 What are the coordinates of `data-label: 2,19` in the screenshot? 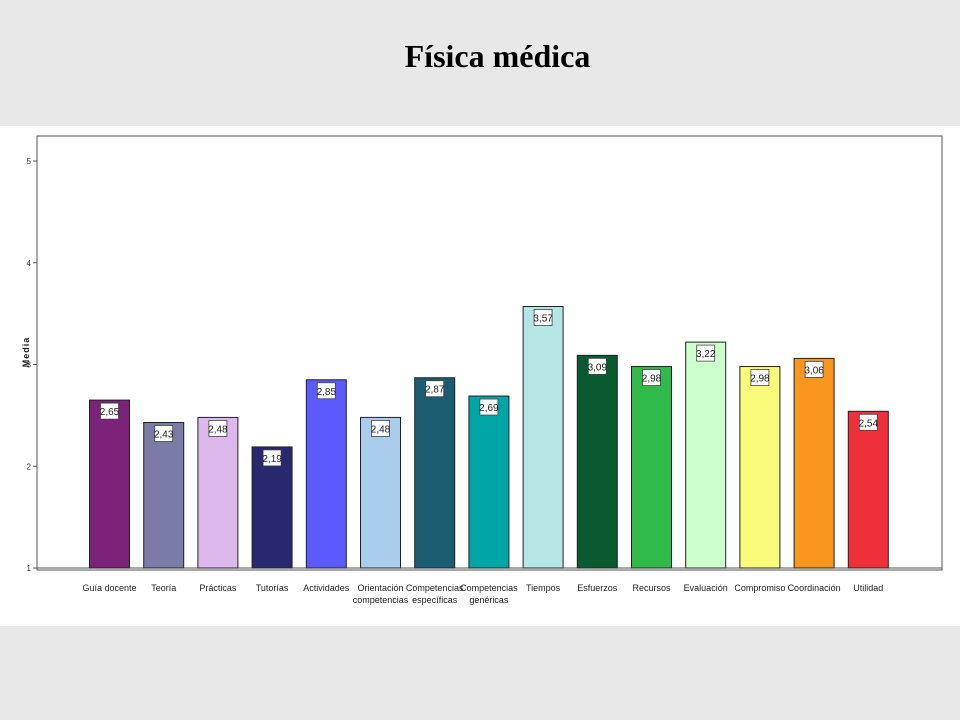 It's located at (272, 459).